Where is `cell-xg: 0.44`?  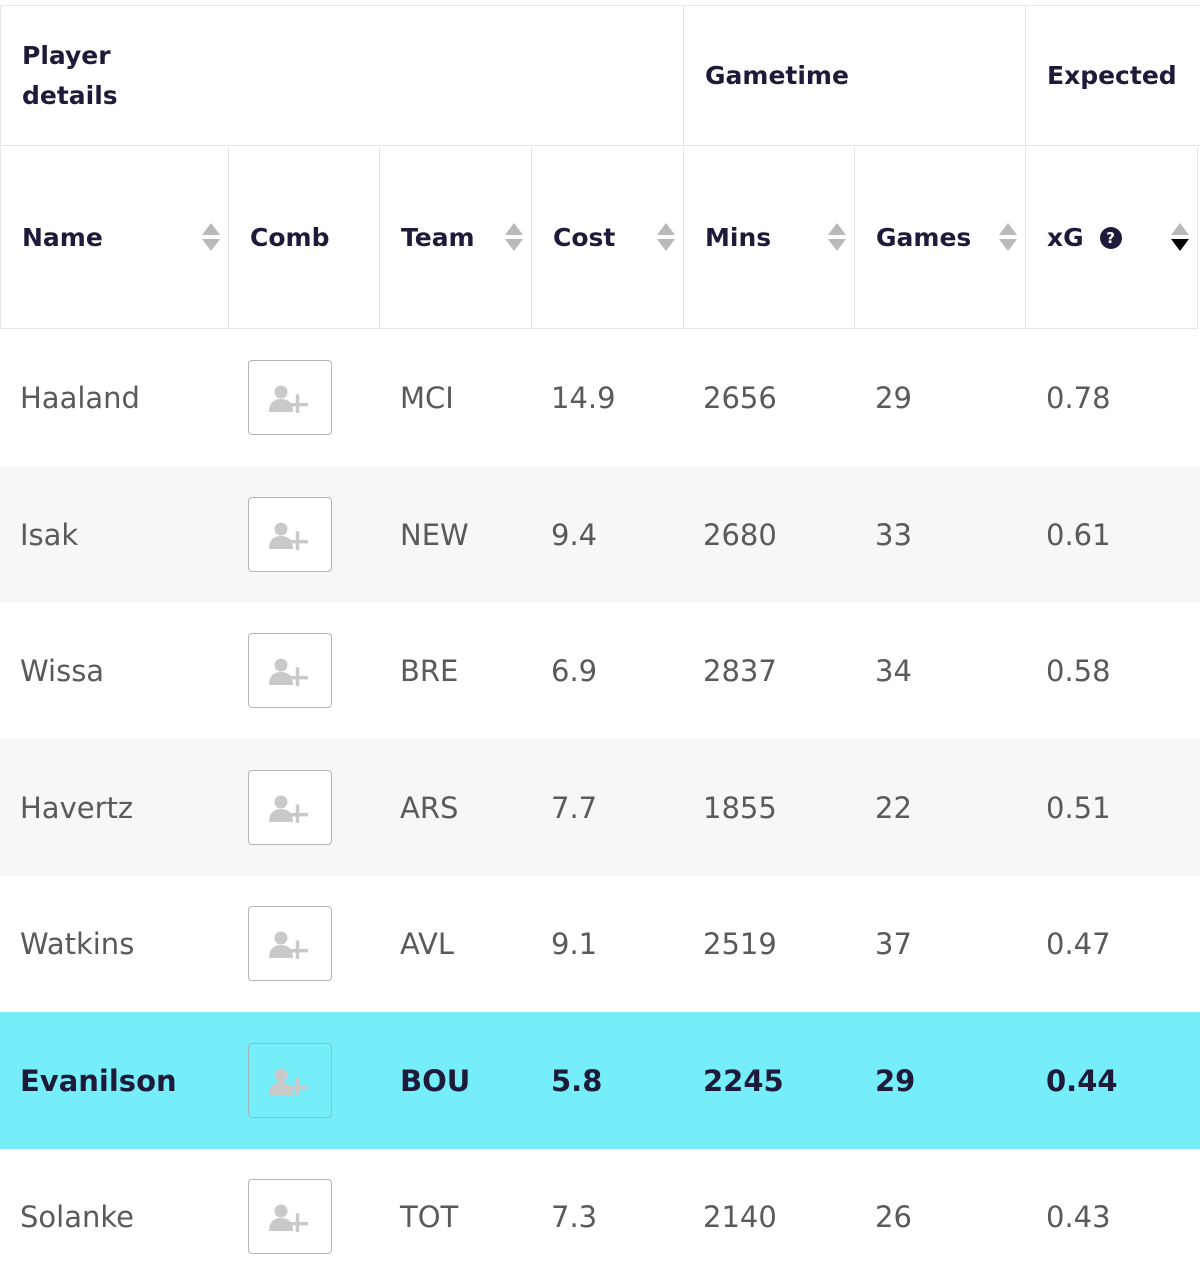
cell-xg: 0.44 is located at coordinates (1082, 1080).